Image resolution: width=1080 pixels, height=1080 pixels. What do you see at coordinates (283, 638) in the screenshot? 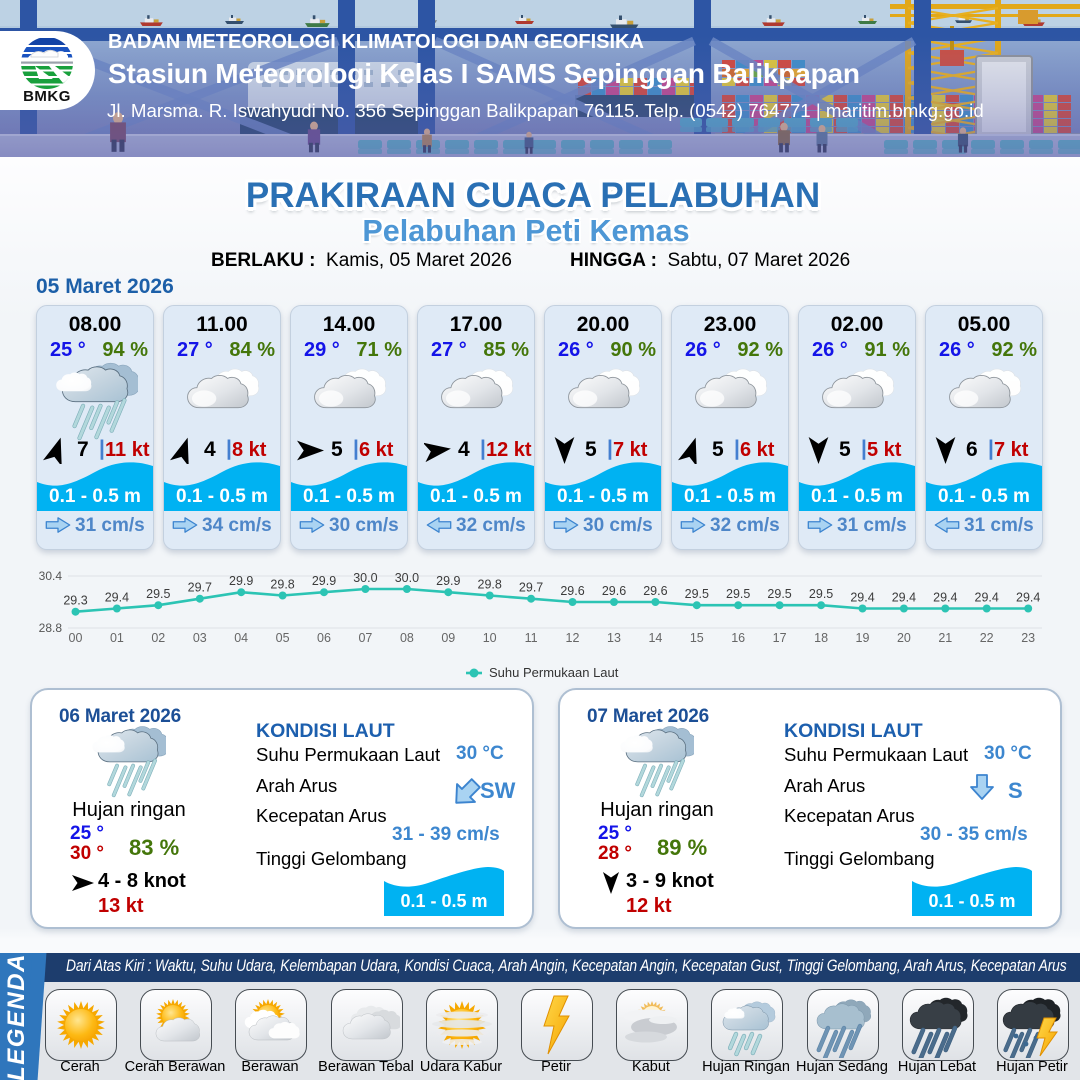
I see `svg-text: 05` at bounding box center [283, 638].